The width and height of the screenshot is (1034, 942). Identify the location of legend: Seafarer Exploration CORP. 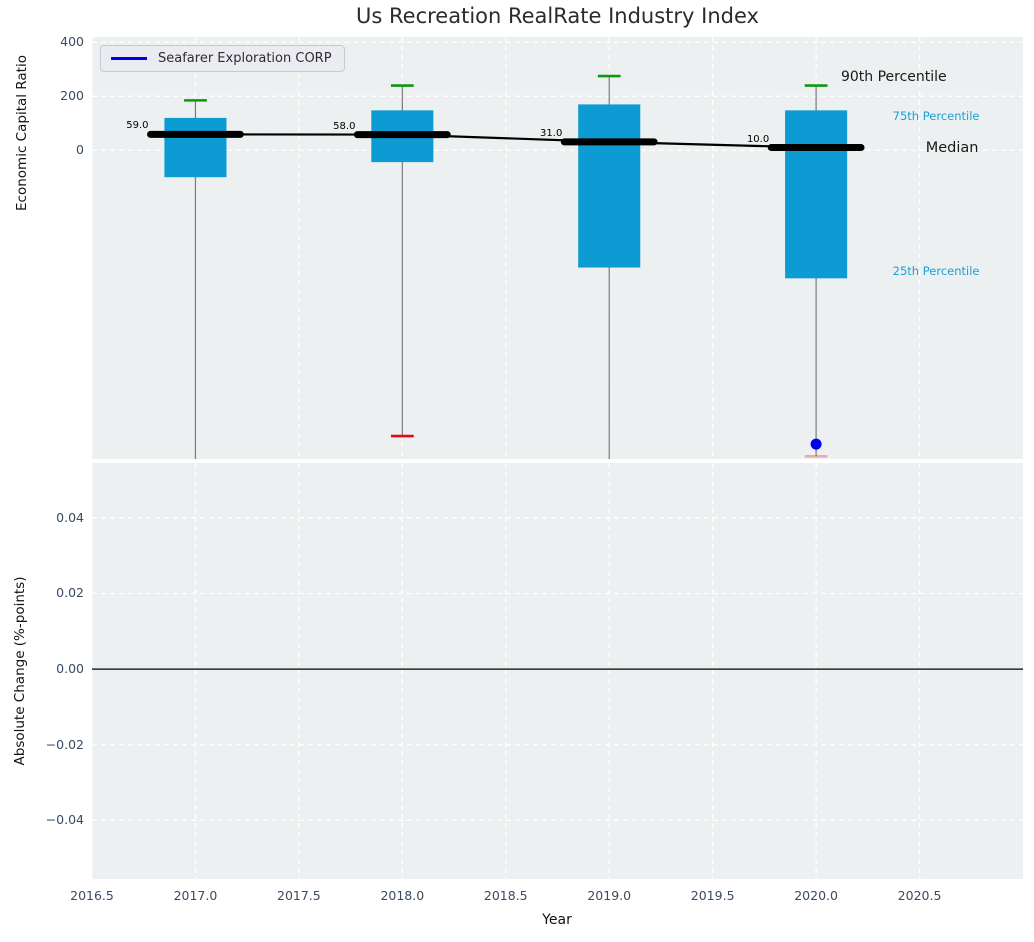
(222, 58).